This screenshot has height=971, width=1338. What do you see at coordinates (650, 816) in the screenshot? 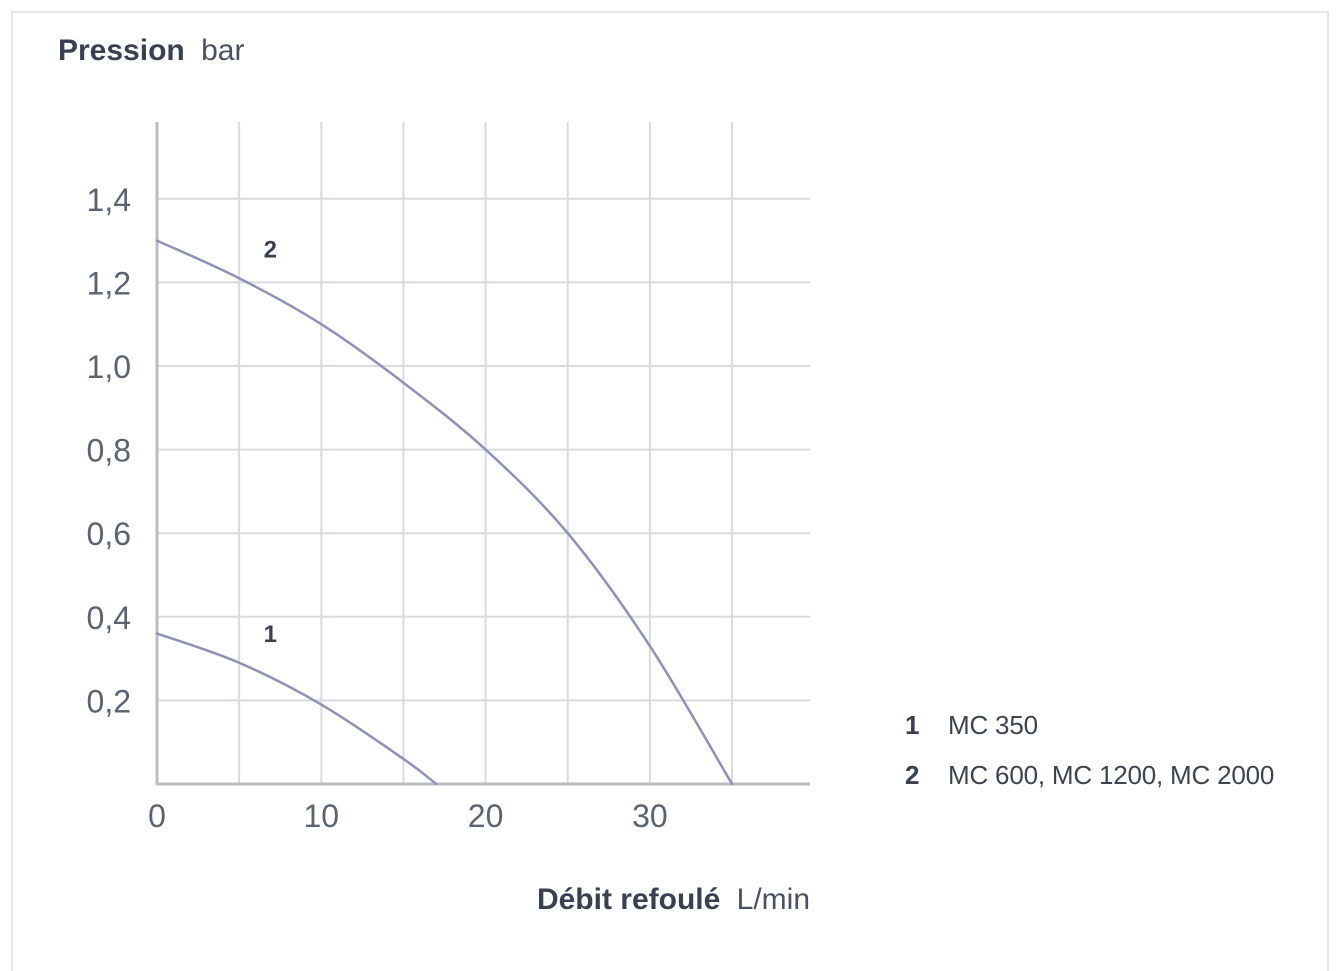
I see `x-tick-label: 30` at bounding box center [650, 816].